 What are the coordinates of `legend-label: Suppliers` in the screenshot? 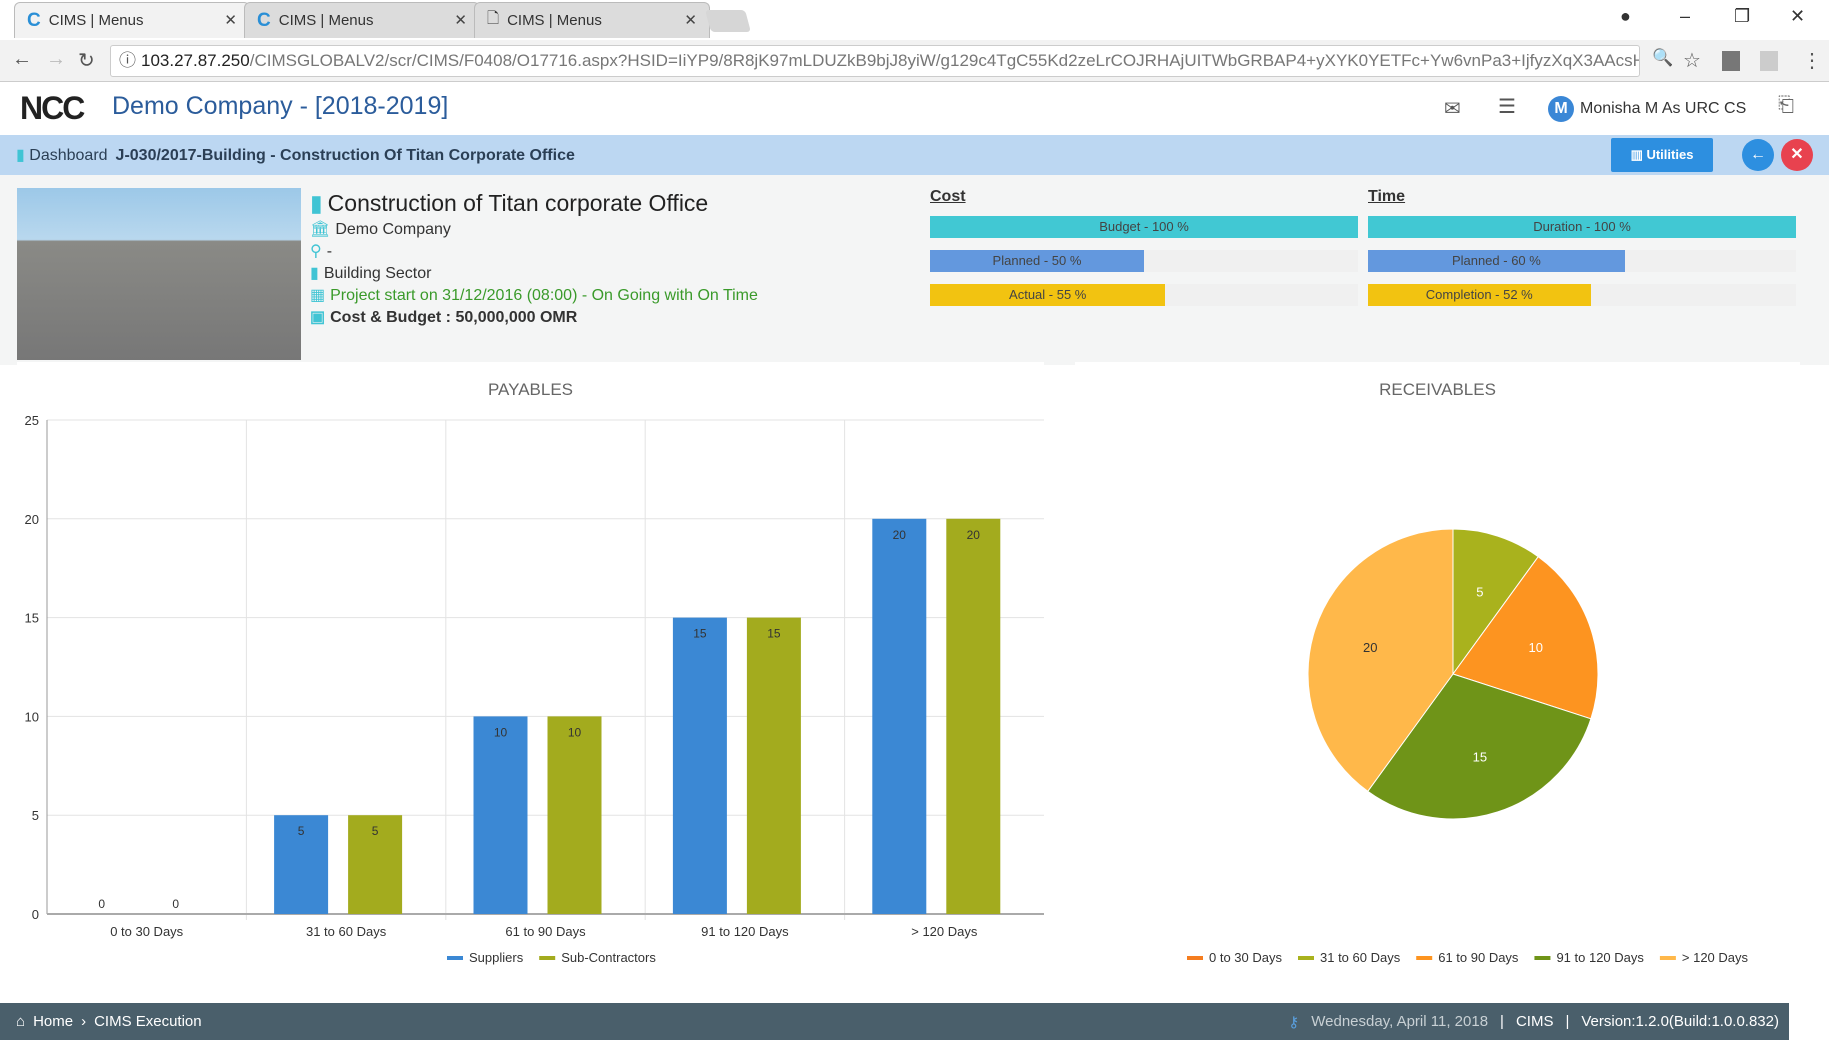 It's located at (496, 957).